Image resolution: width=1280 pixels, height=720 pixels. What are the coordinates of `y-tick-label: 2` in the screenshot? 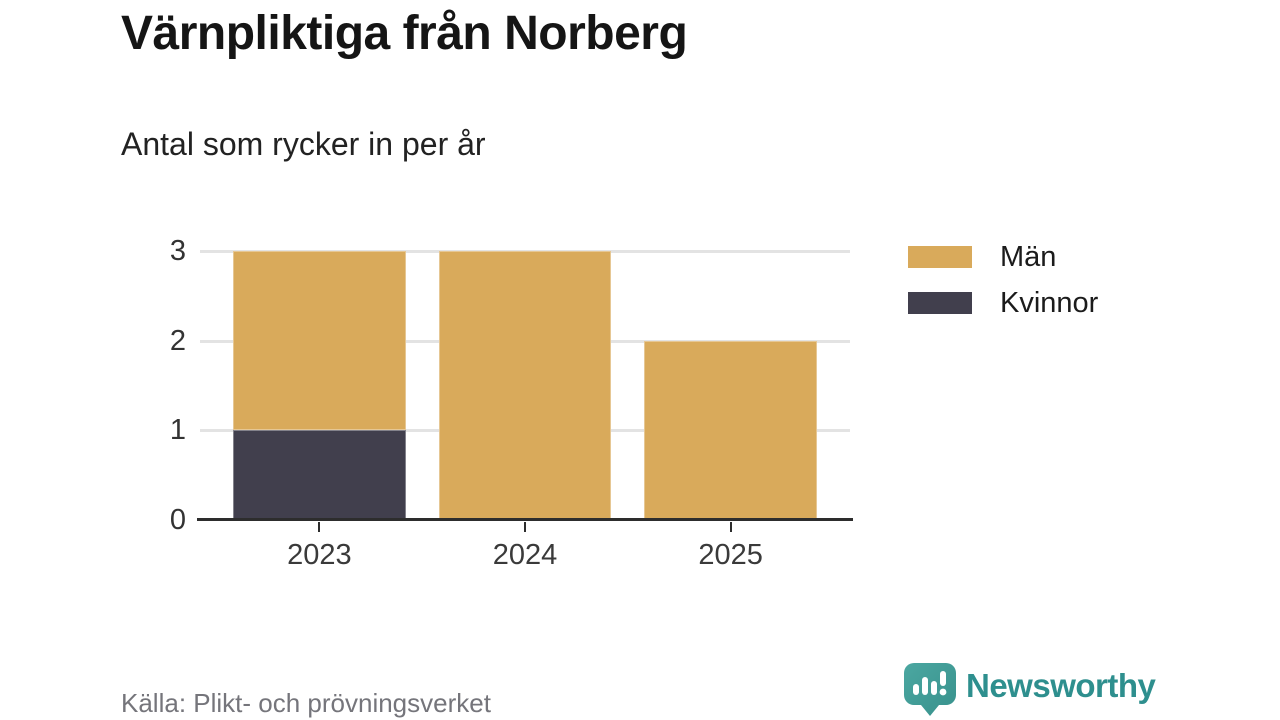 It's located at (177, 340).